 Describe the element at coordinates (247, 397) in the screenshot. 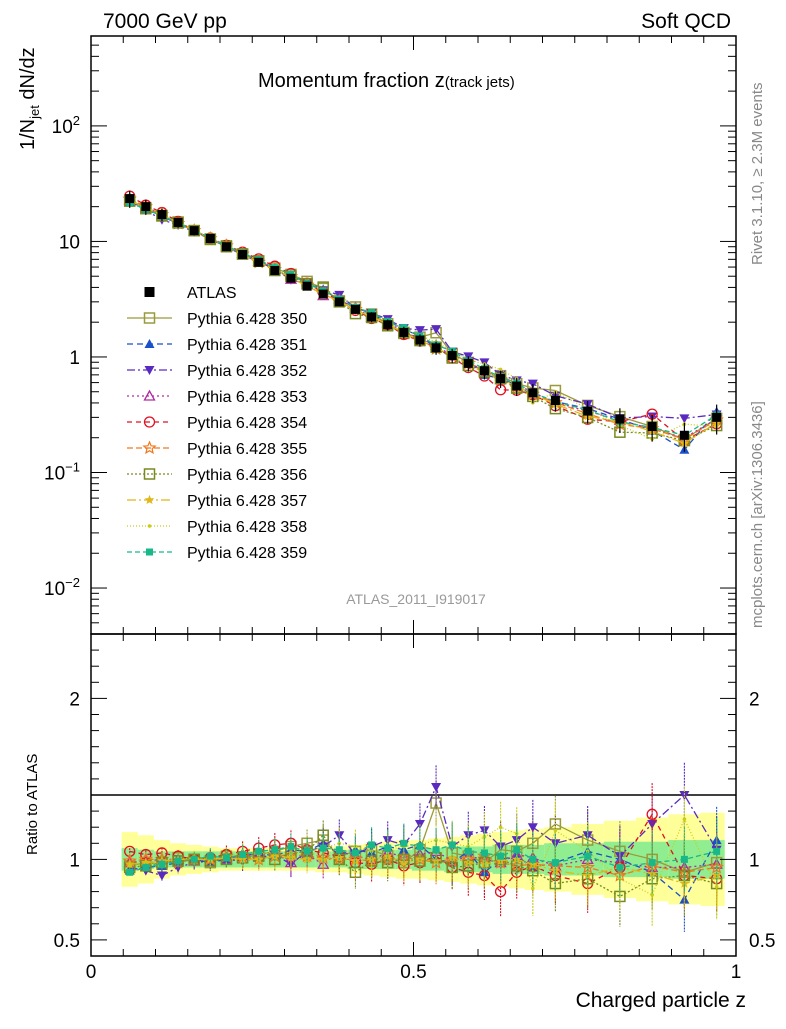

I see `legend-label-3: Pythia 6.428 353` at that location.